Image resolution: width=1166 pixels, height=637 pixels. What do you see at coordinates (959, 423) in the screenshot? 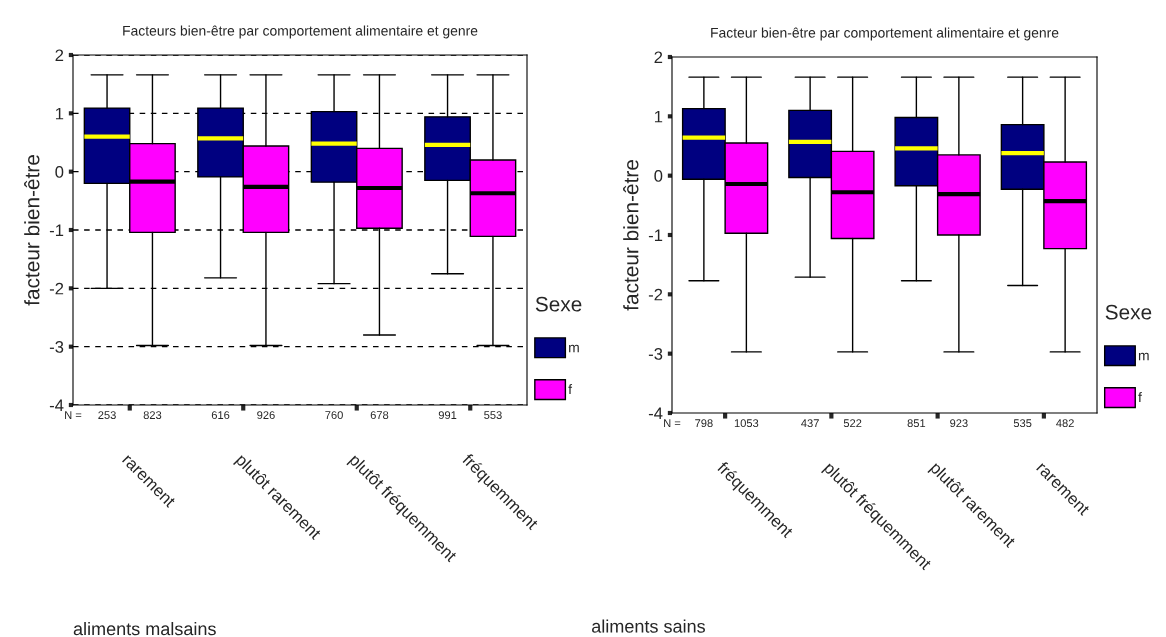
I see `text: 923` at bounding box center [959, 423].